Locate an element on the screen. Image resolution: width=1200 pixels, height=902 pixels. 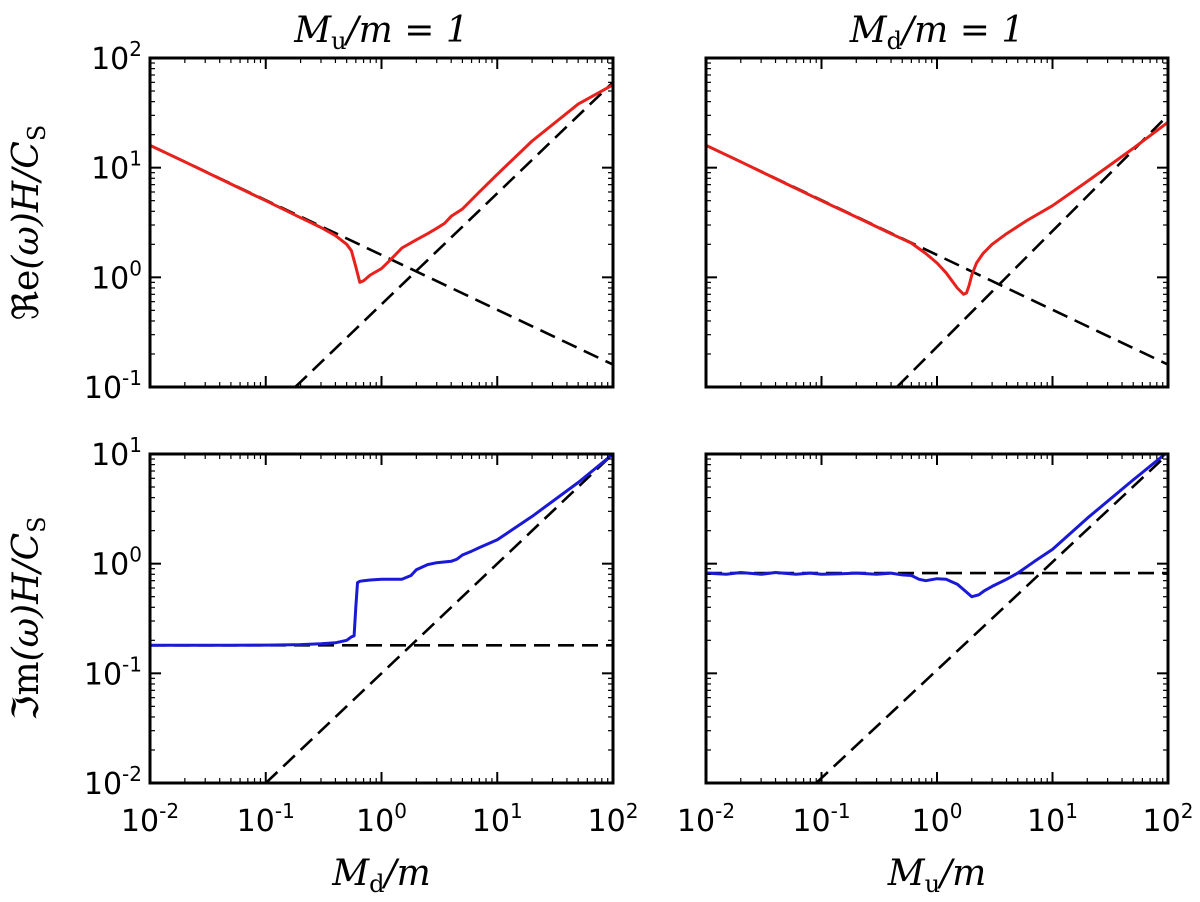
y-axis-label: ℜe(ω)H/CS is located at coordinates (28, 223).